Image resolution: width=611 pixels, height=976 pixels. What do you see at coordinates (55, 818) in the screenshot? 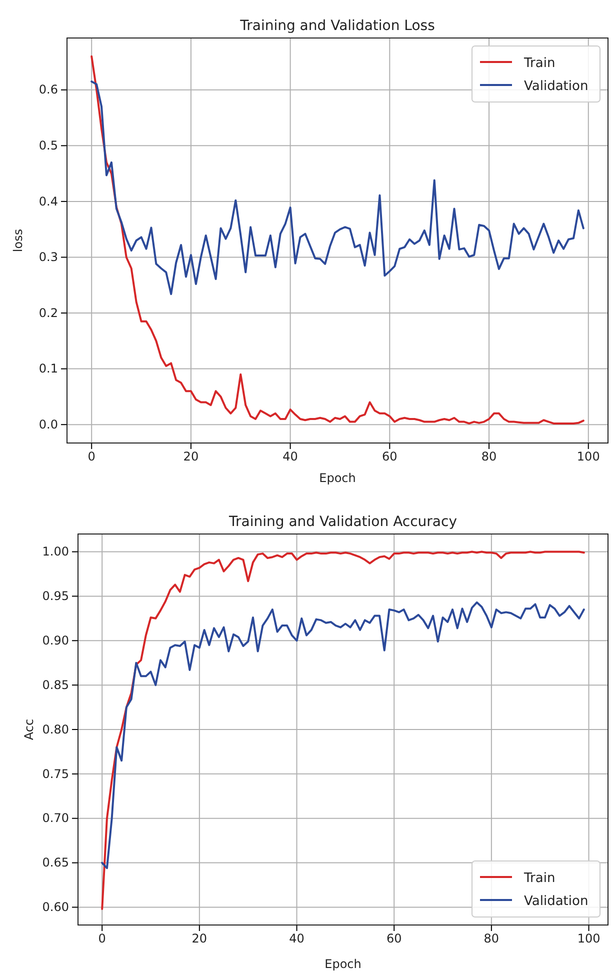
I see `y-tick-label: 0.70` at bounding box center [55, 818].